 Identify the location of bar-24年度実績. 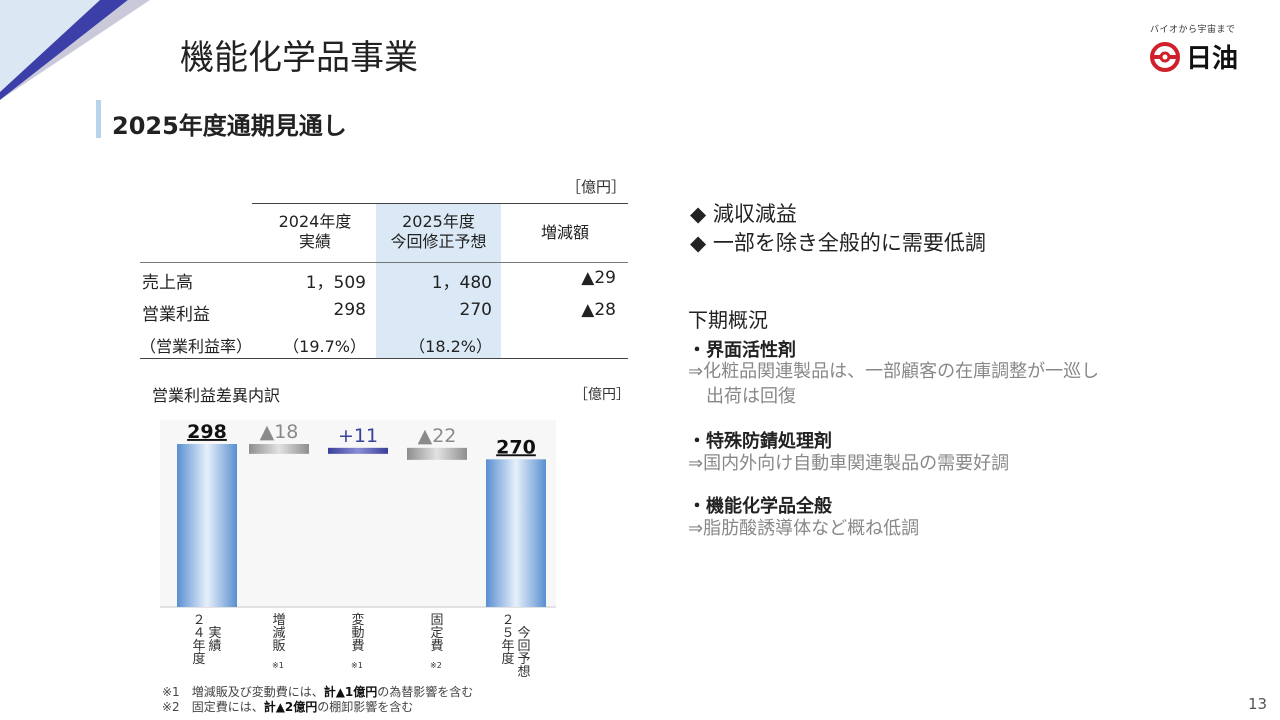
(207, 525).